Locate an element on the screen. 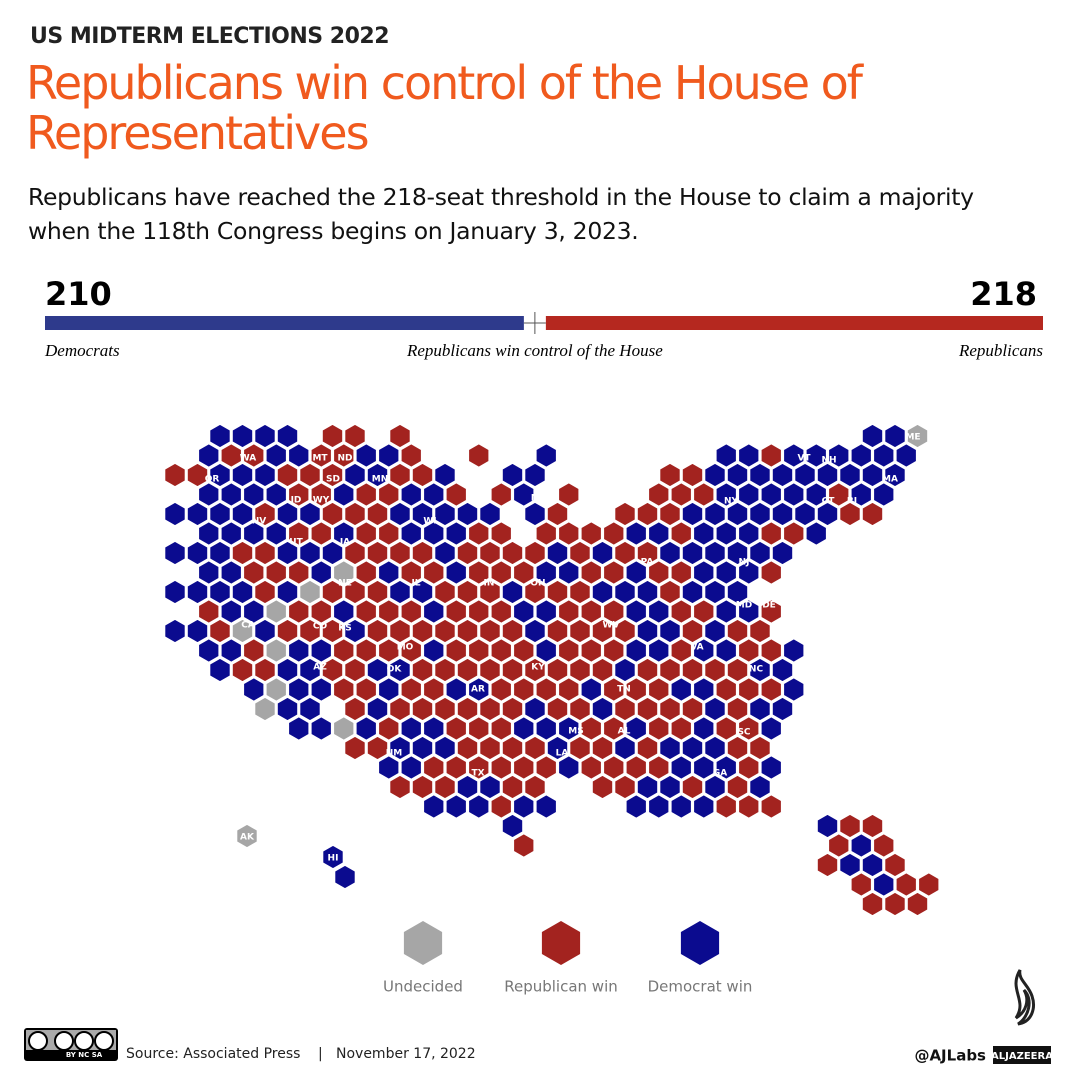  legend-swatch is located at coordinates (561, 943).